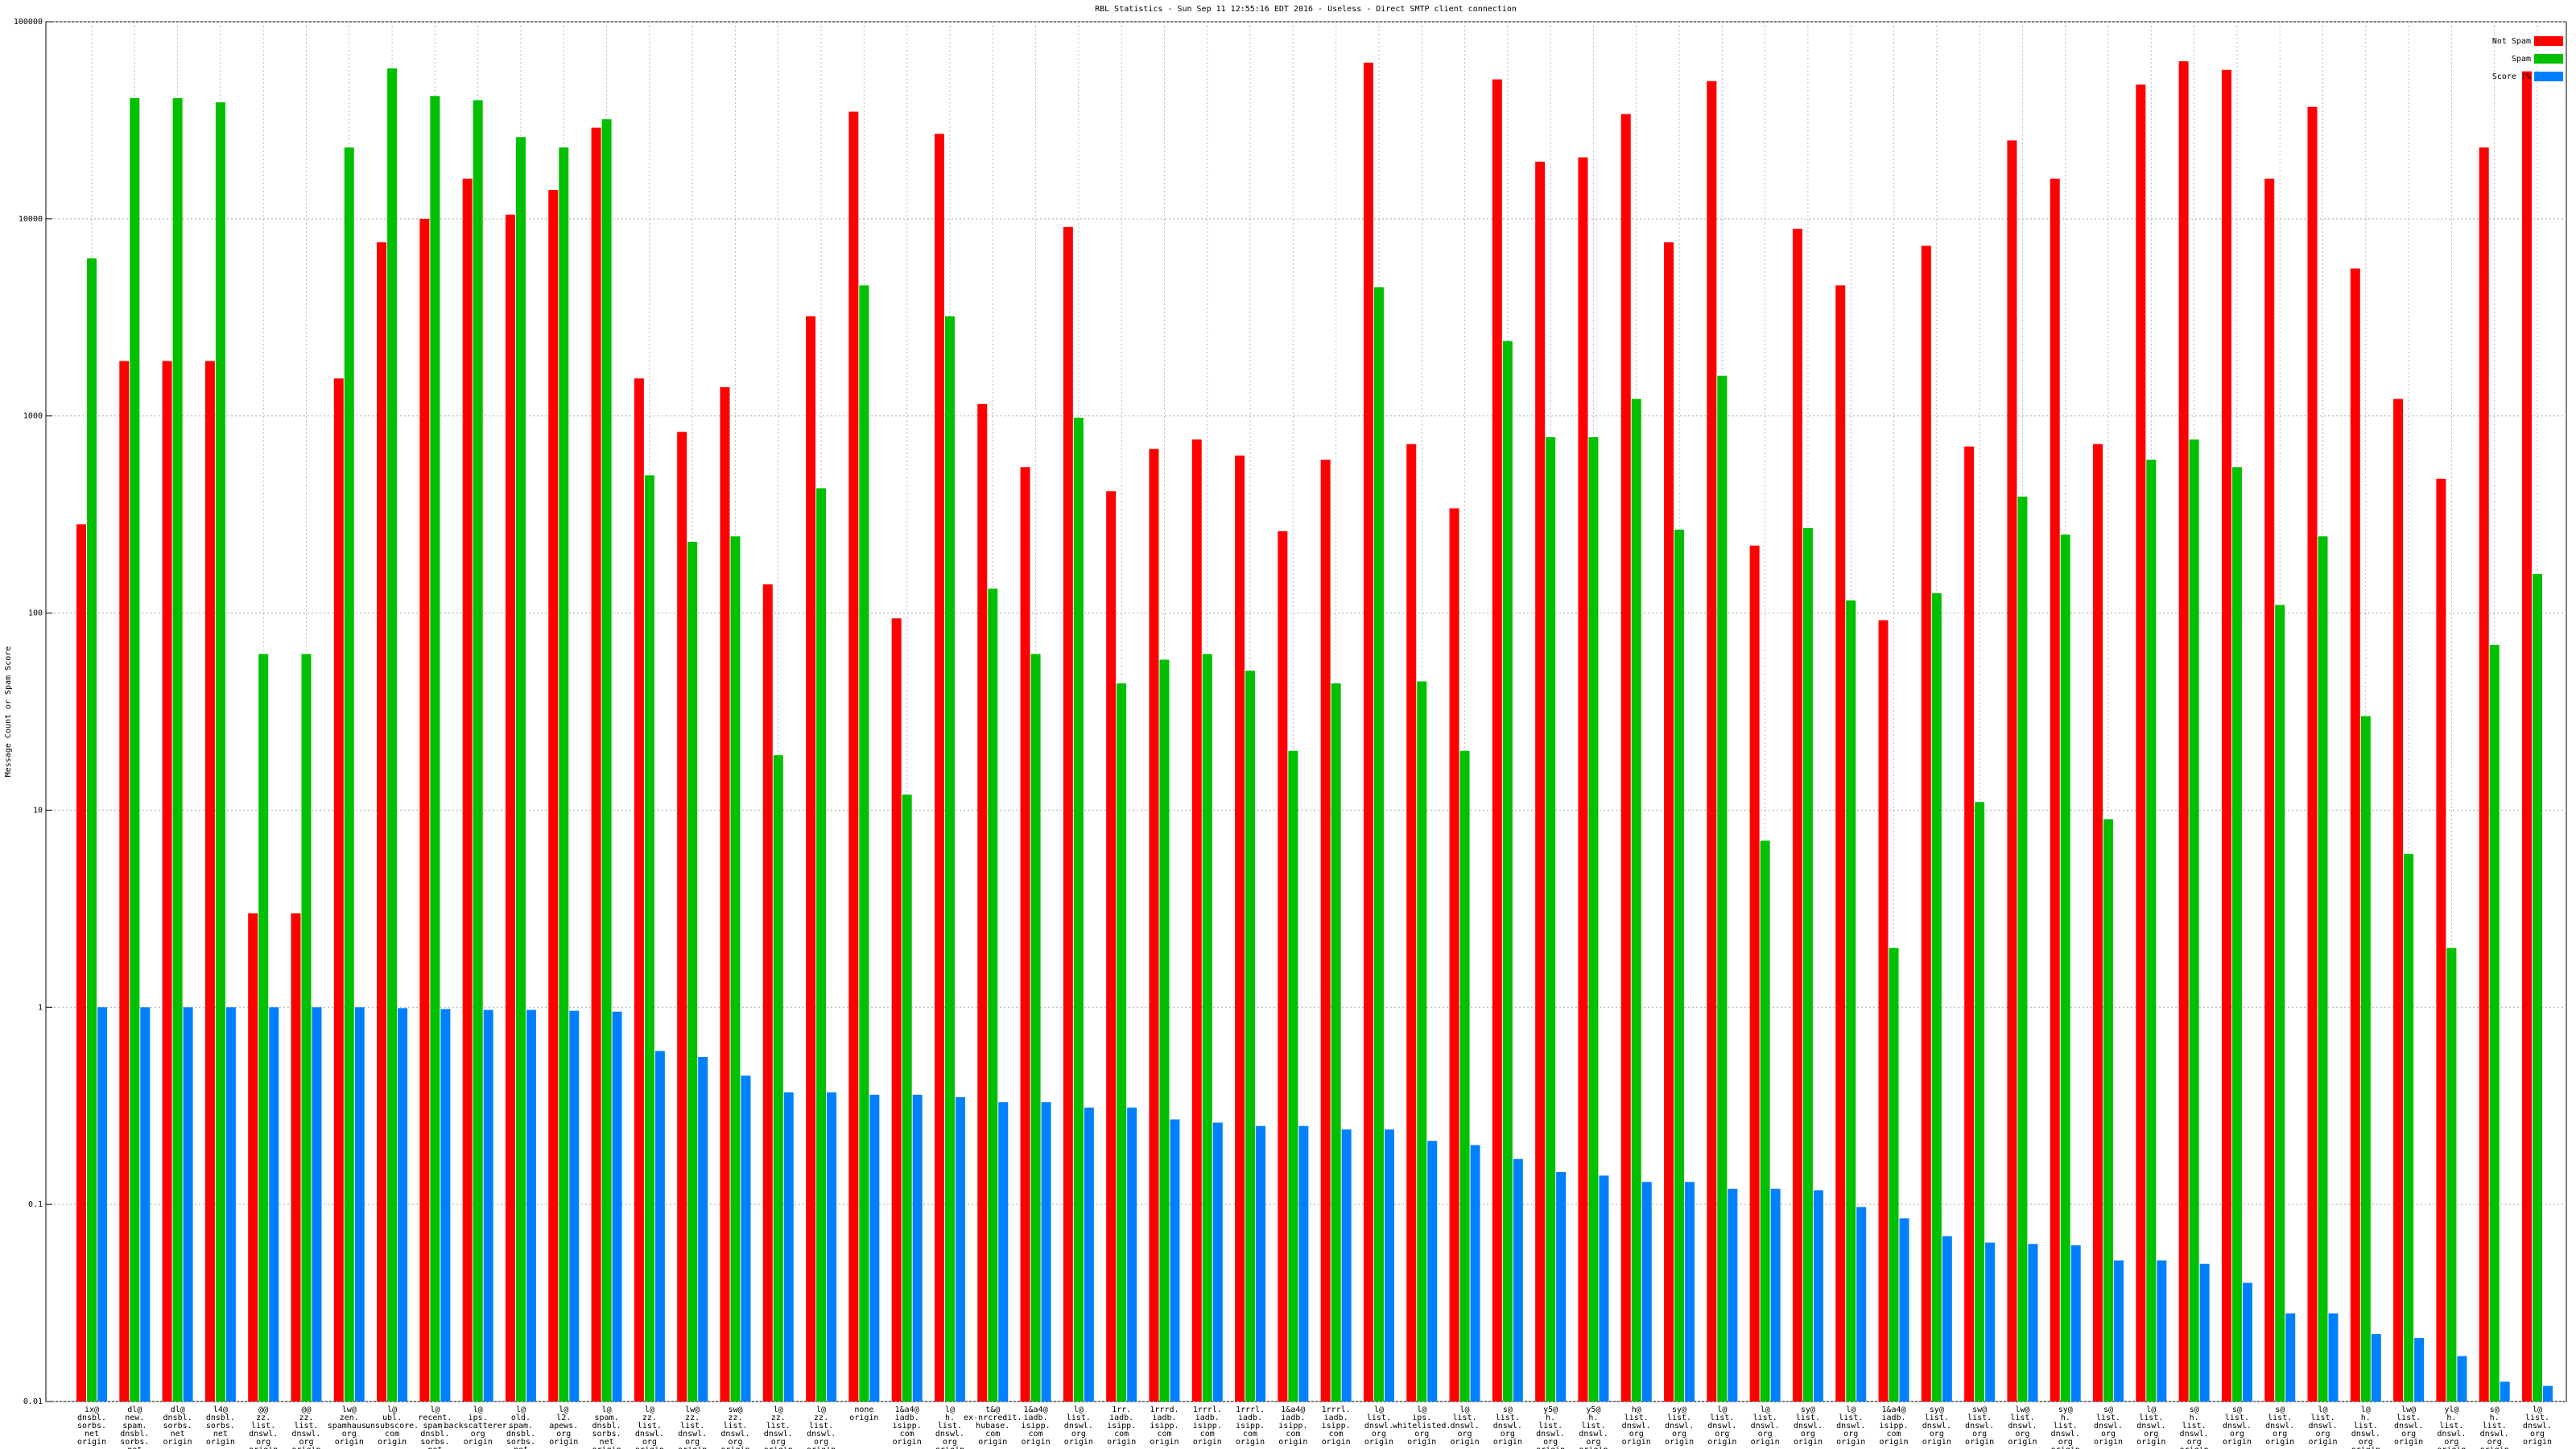  Describe the element at coordinates (221, 1434) in the screenshot. I see `x-tick-label: net` at that location.